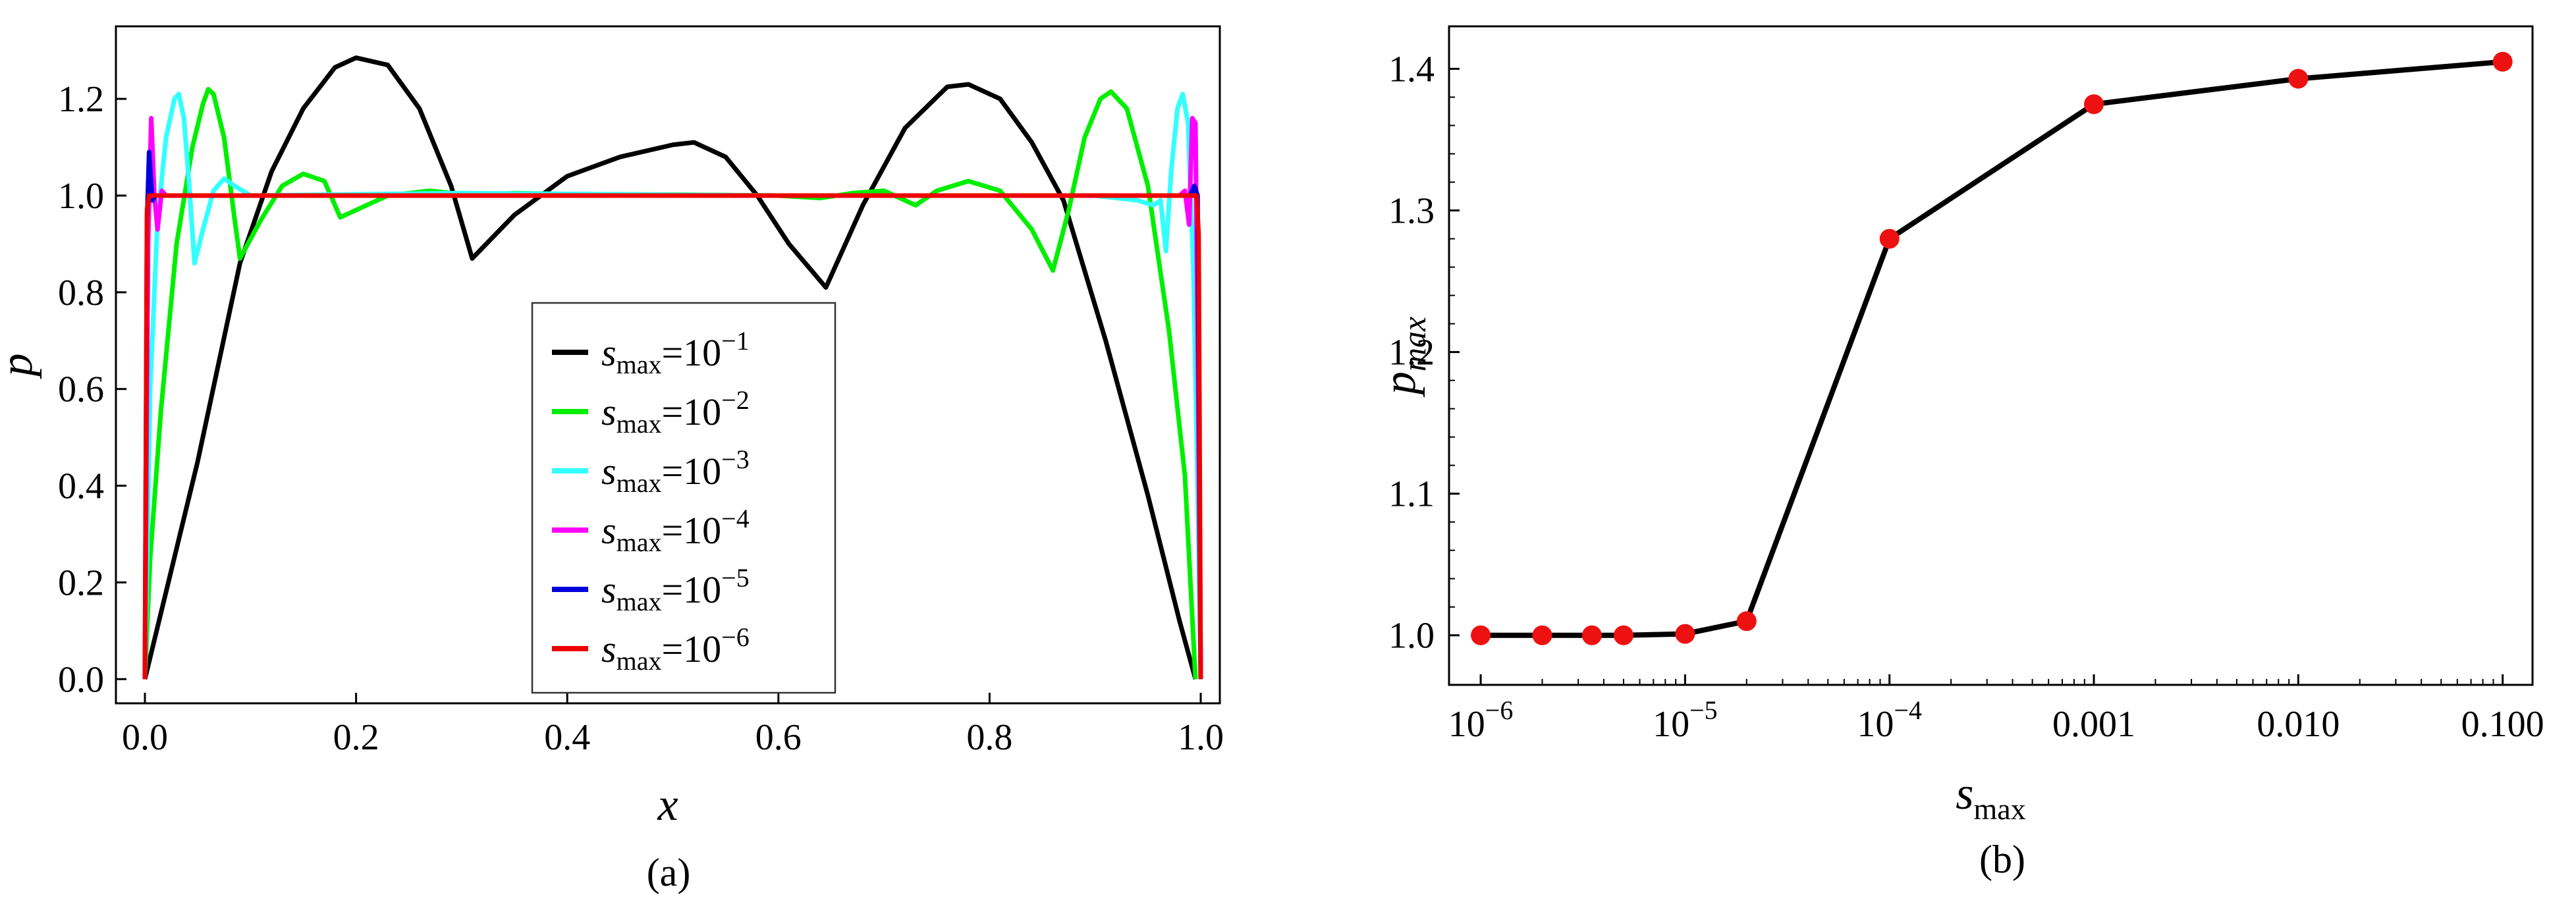 This screenshot has height=916, width=2576. I want to click on panel-a-caption: (a), so click(669, 872).